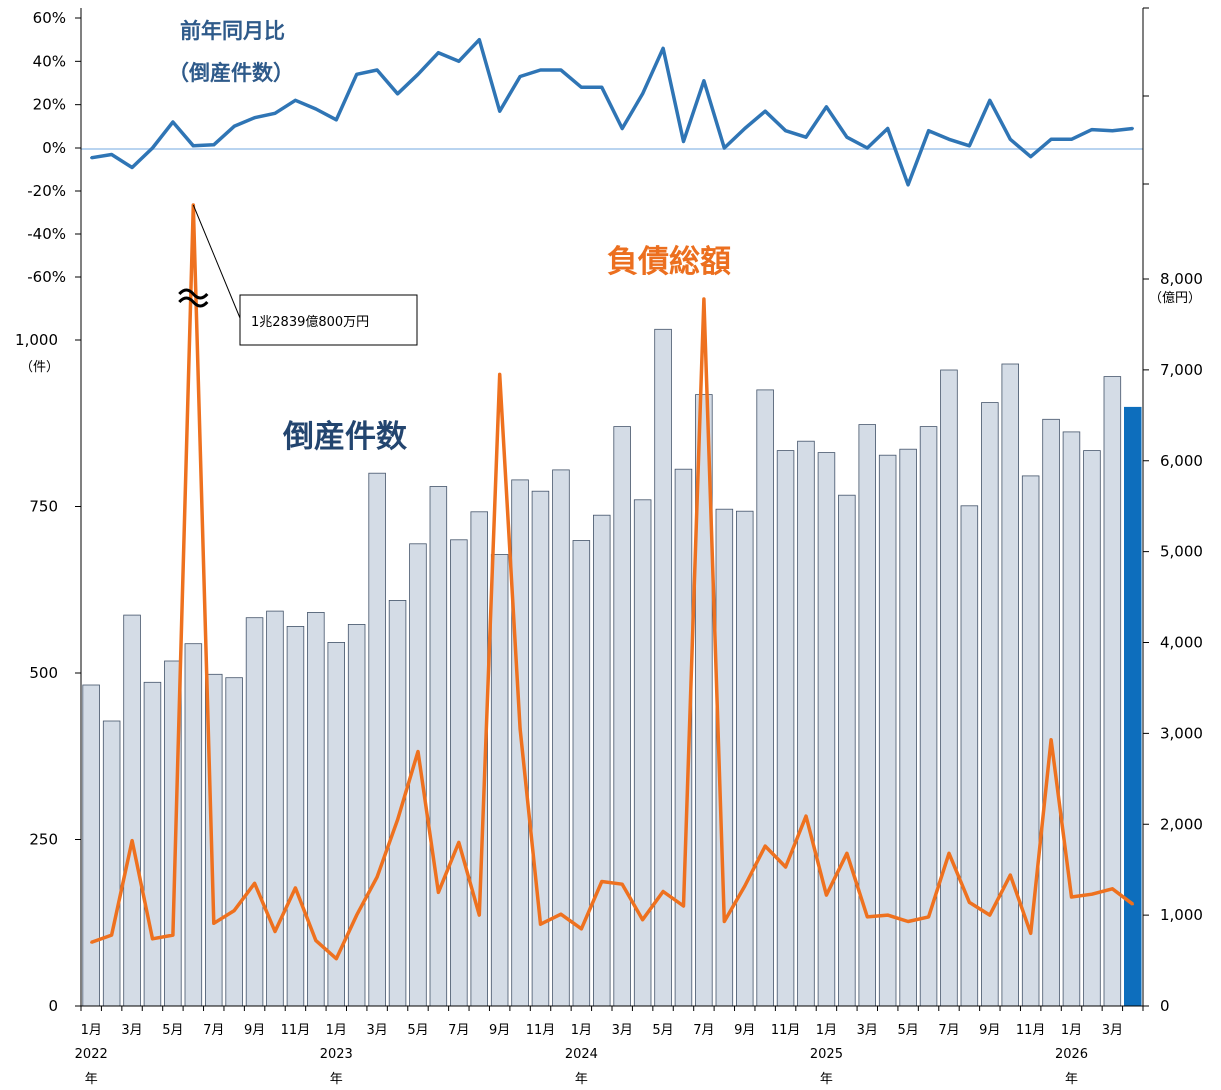 Image resolution: width=1221 pixels, height=1090 pixels. I want to click on x-year-label: 2025, so click(826, 1054).